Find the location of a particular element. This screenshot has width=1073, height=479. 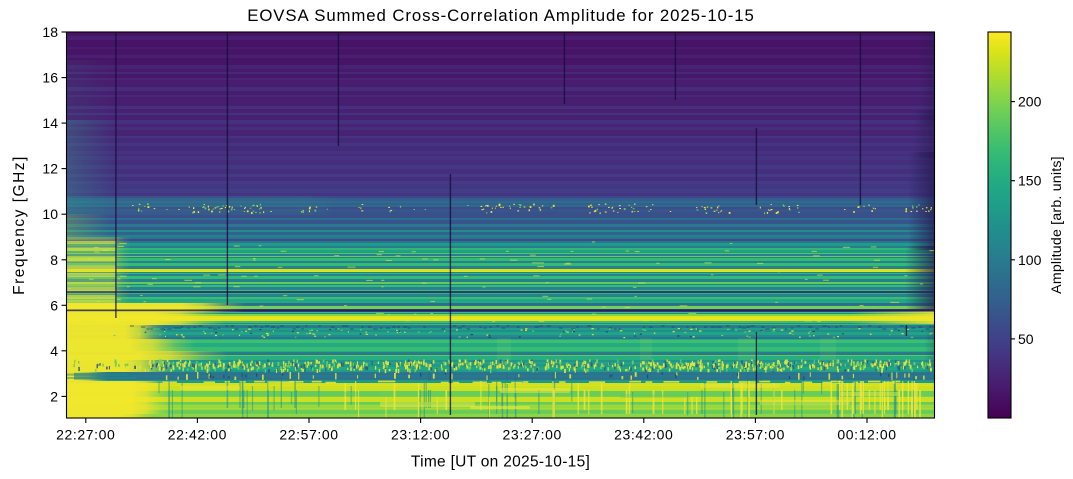

svg-text: 200 is located at coordinates (1030, 102).